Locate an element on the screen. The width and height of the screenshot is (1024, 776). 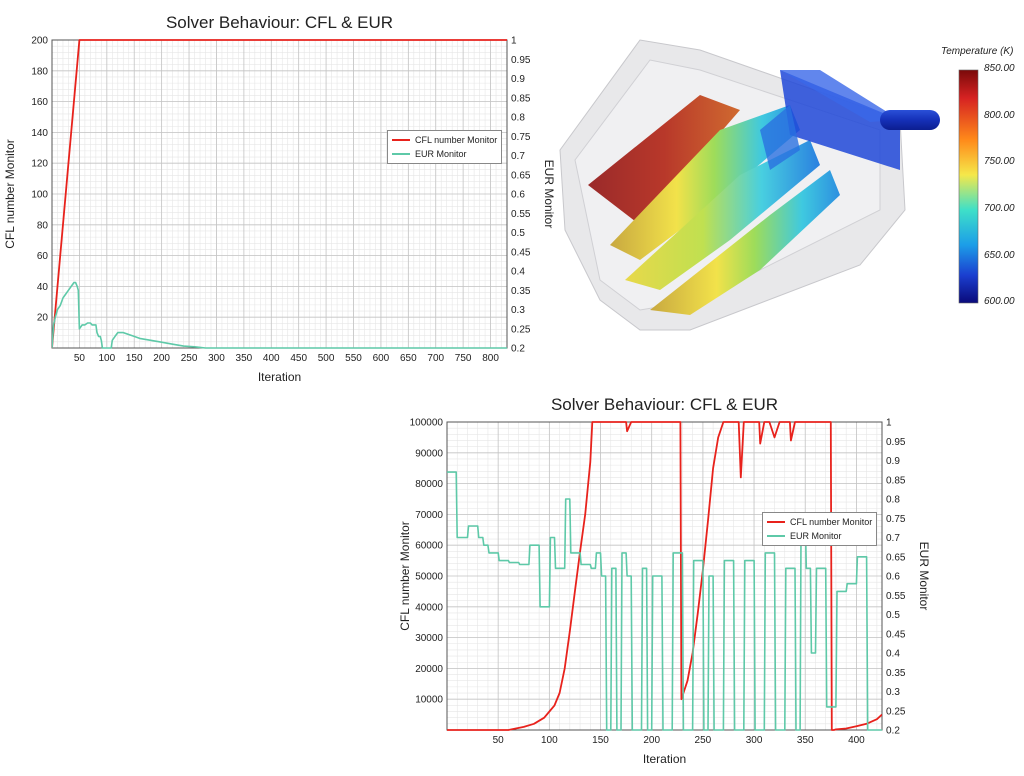
y-tick-label: 30000 is located at coordinates (429, 638).